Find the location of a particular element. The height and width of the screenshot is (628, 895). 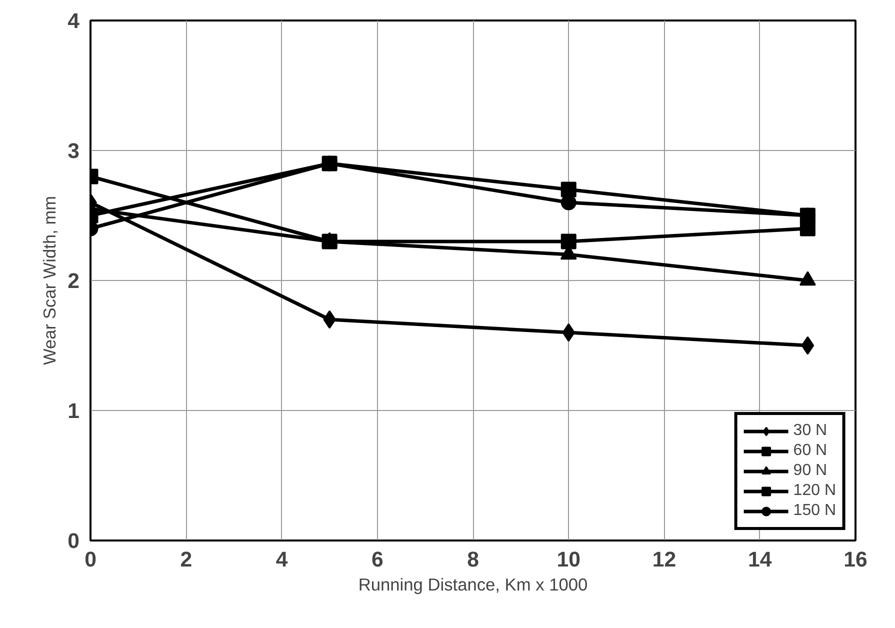

y-tick-label: 3 is located at coordinates (74, 151).